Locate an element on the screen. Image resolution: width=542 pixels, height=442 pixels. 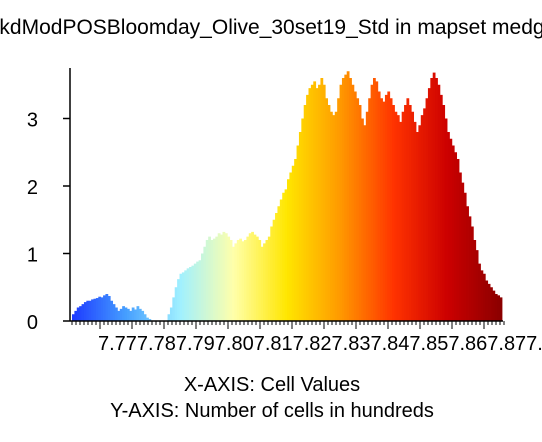
y-tick-label: 2 is located at coordinates (32, 188).